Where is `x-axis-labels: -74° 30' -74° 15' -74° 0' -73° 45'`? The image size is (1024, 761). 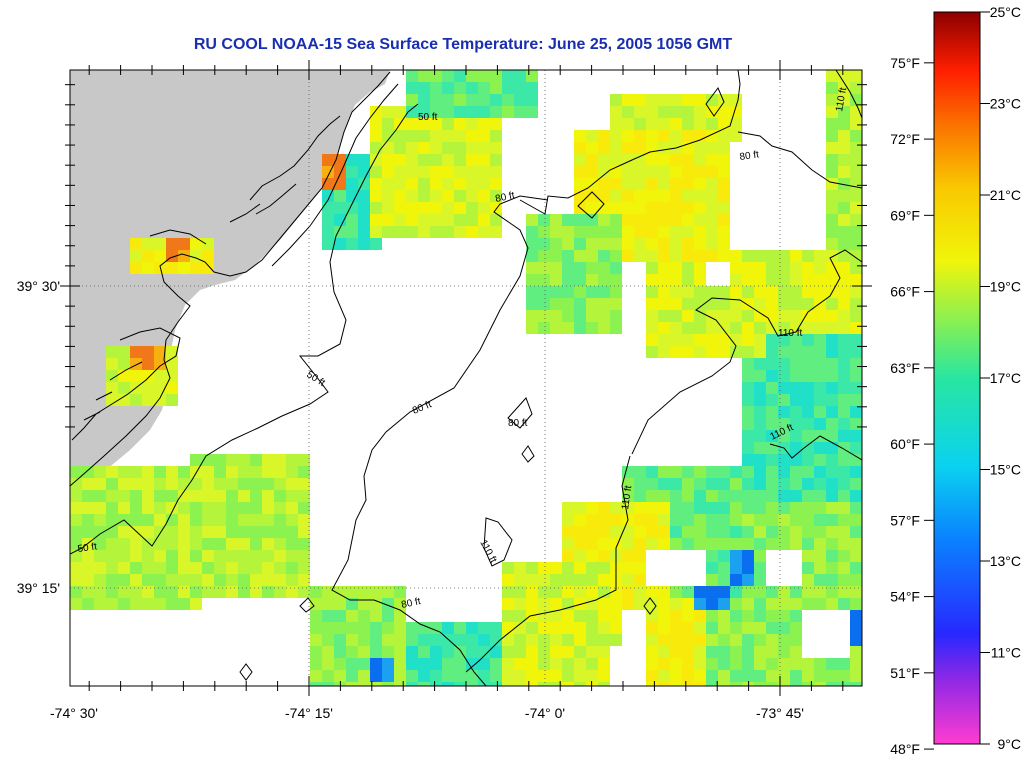
x-axis-labels: -74° 30' -74° 15' -74° 0' -73° 45' is located at coordinates (427, 713).